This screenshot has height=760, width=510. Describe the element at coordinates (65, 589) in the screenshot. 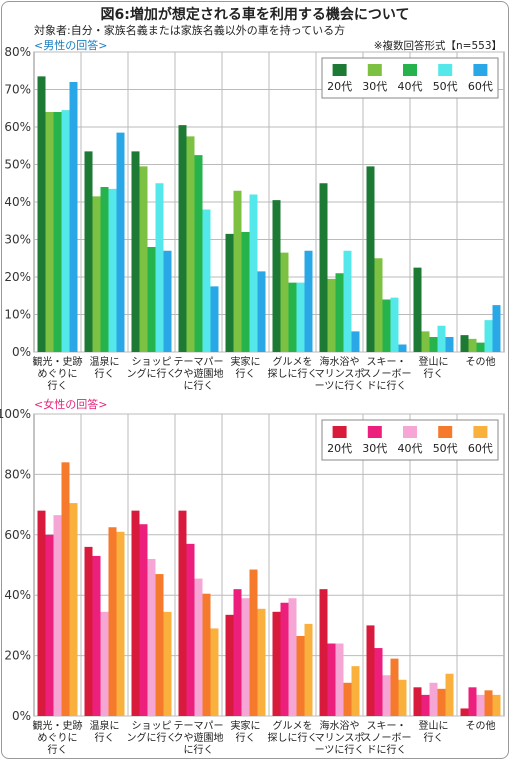

I see `bar-50代-0` at that location.